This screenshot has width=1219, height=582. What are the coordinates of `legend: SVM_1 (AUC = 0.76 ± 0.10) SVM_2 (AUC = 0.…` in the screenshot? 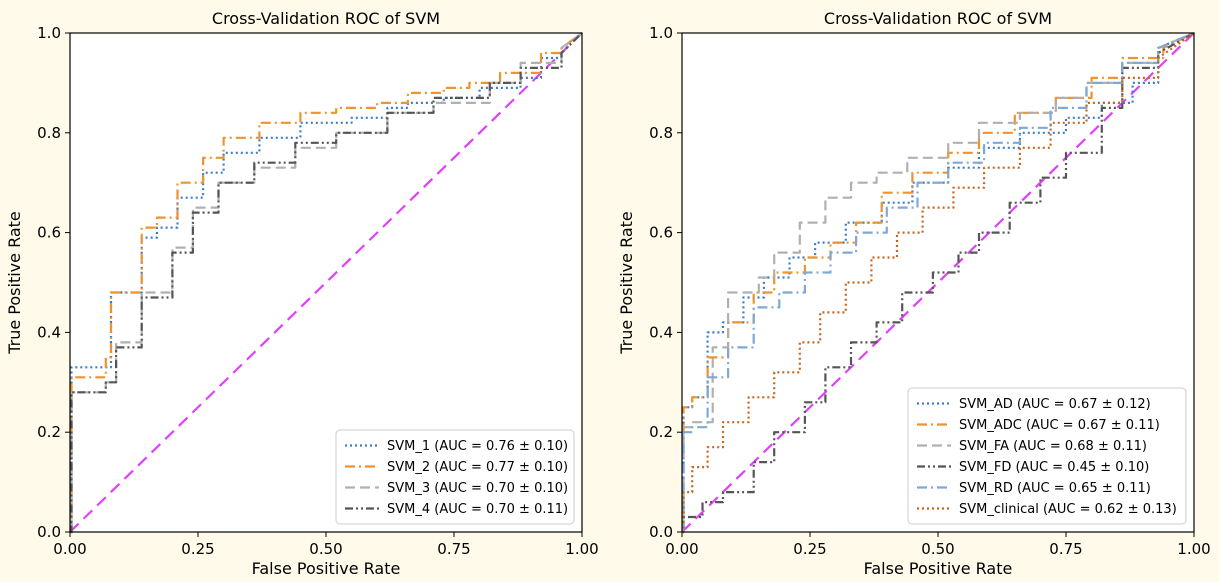 It's located at (455, 477).